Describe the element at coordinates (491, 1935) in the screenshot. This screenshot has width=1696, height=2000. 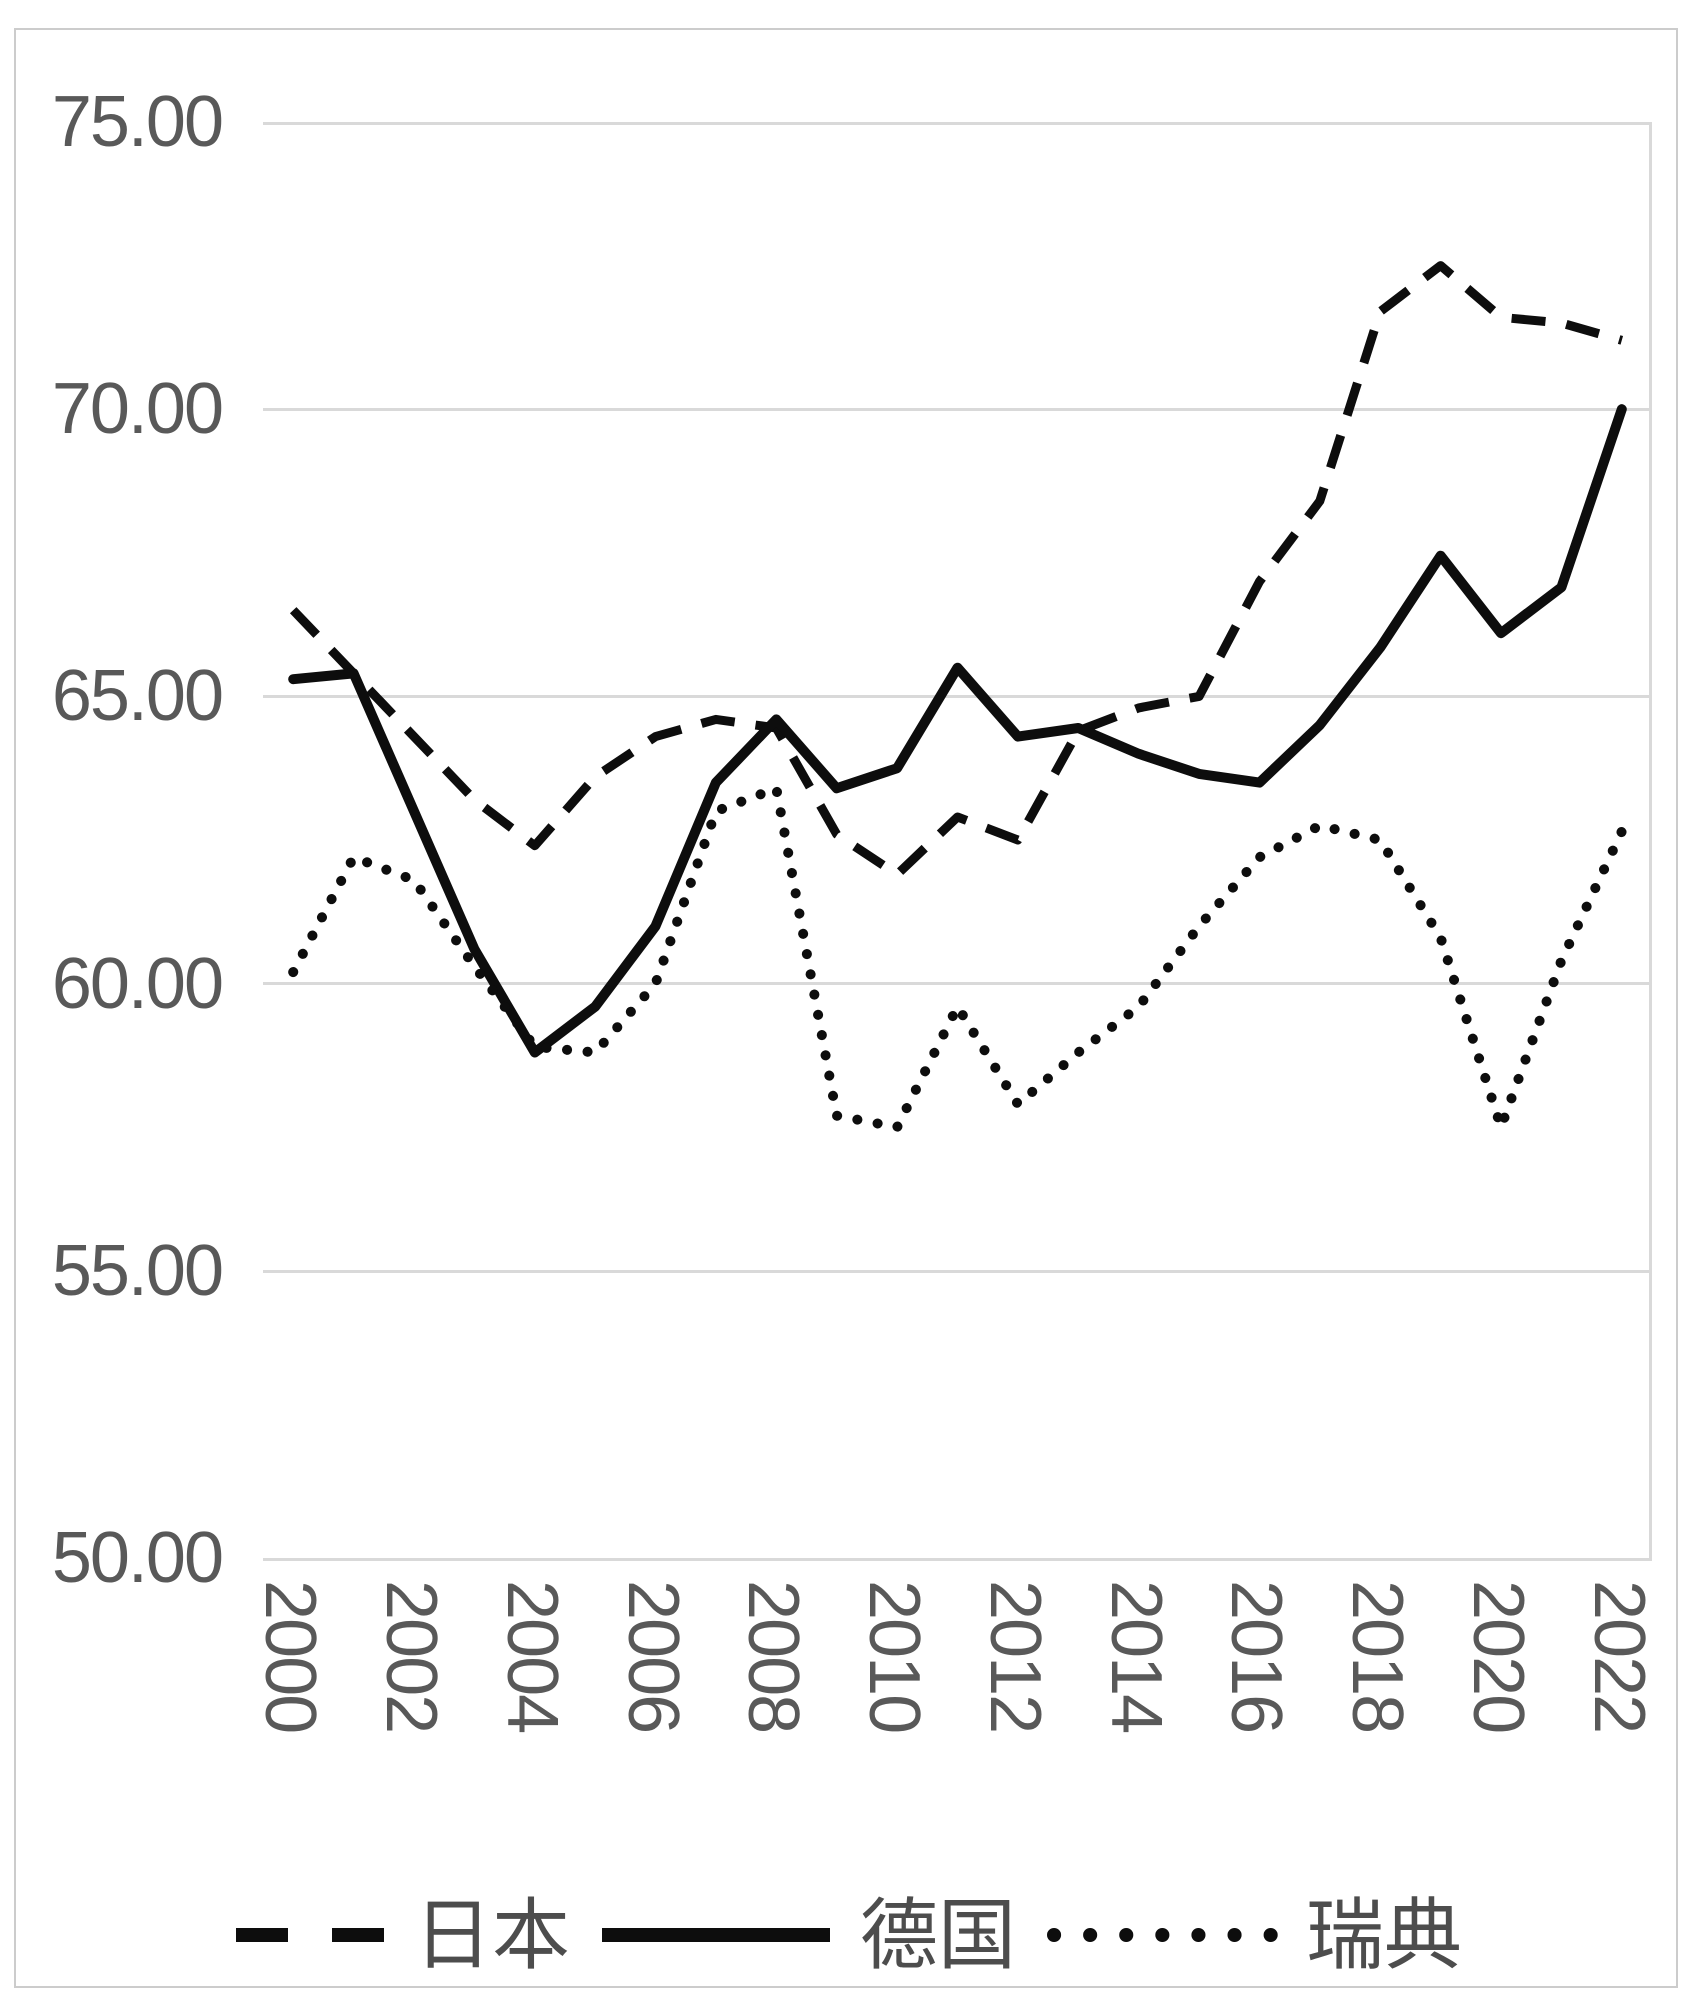
I see `legend-label-japan: 日本` at that location.